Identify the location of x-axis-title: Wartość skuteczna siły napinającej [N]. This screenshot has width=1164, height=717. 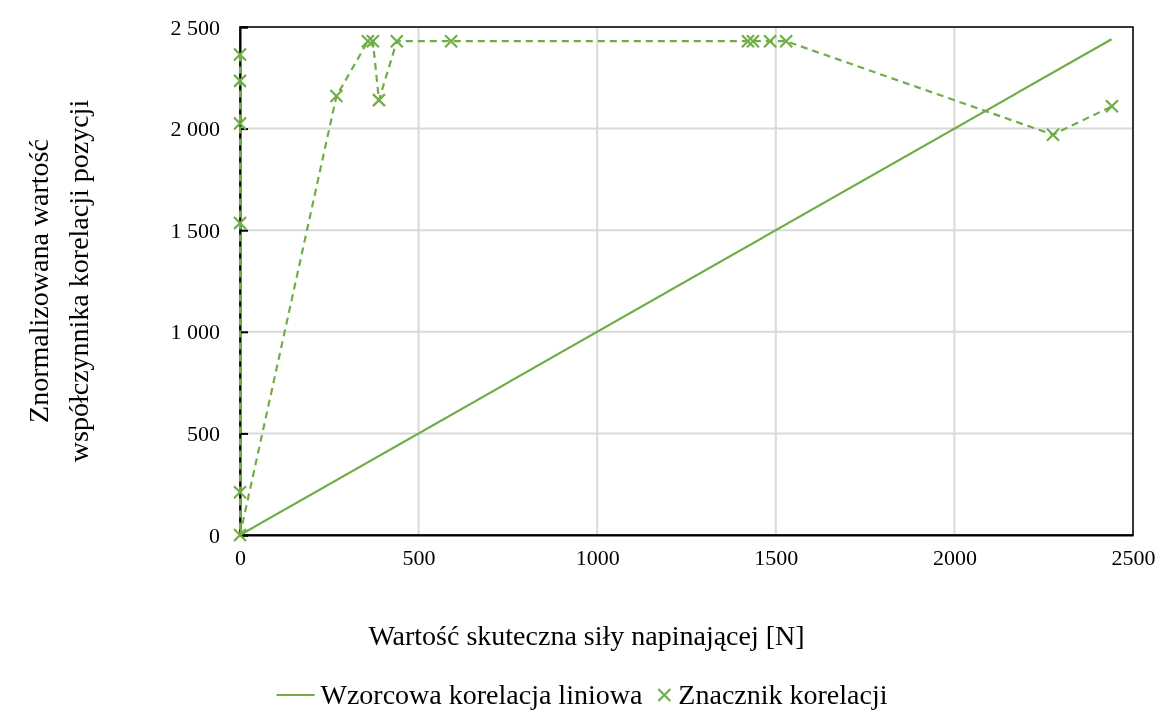
(586, 635).